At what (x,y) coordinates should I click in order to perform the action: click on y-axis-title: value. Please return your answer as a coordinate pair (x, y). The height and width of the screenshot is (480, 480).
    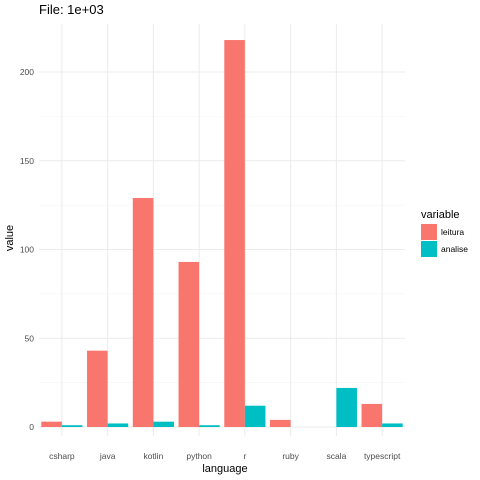
    Looking at the image, I should click on (10, 238).